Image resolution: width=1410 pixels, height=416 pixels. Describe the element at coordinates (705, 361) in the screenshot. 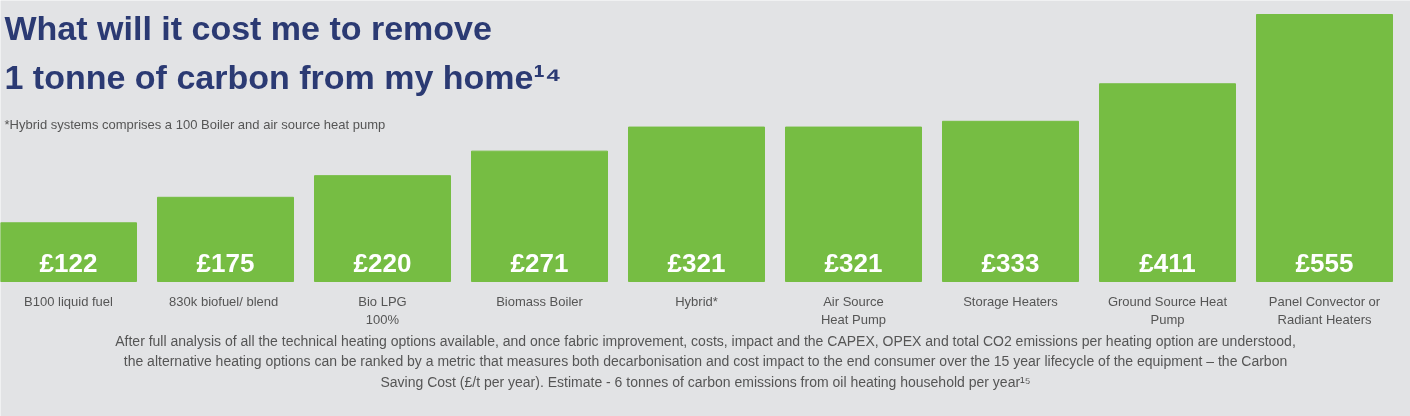

I see `text: After full analysis of all the technical heating options available, and once fabric improvement, costs, impact and the CAPEX, OPEX and total CO2 emissions per heating option are understood, the alternative heating options can be ranked by a metric that measures both decarbonisation and cost impact to the end consumer over the 15 year lifecycle of the equipment – the Carbon Saving Cost (£/t per year). Estimate - 6 tonnes of carbon emissions from oil heating household per year¹⁵` at that location.